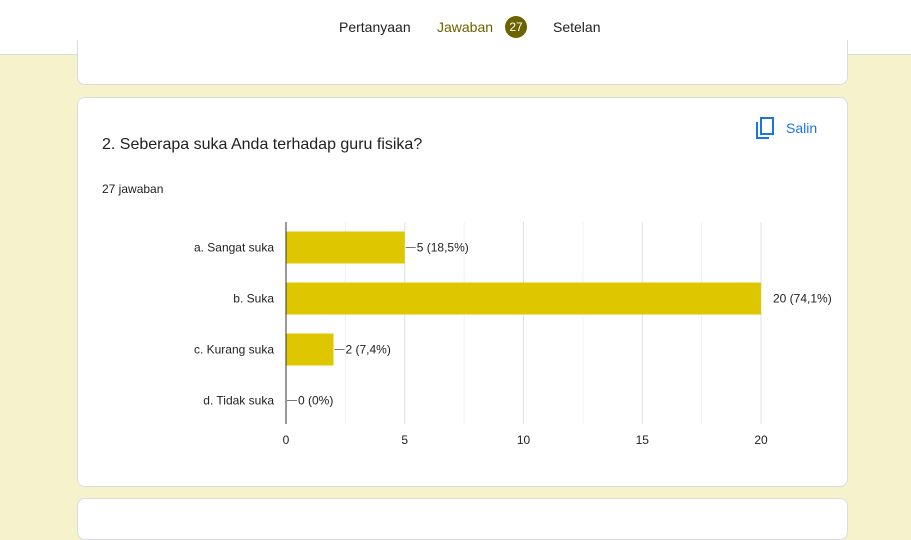  I want to click on previous-question-card, so click(462, 62).